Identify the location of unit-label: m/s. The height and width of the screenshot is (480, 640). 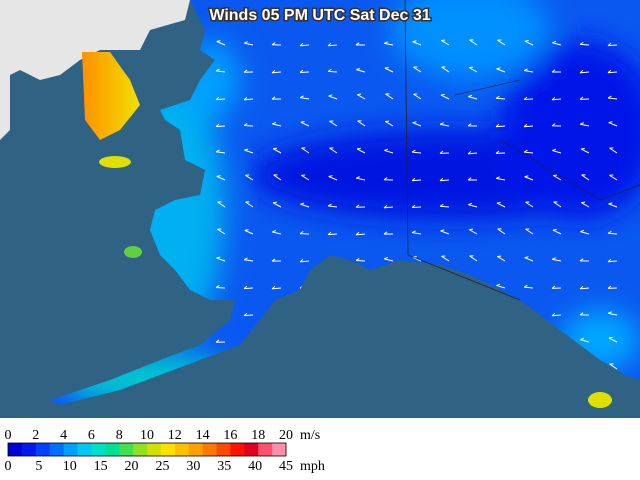
(310, 435).